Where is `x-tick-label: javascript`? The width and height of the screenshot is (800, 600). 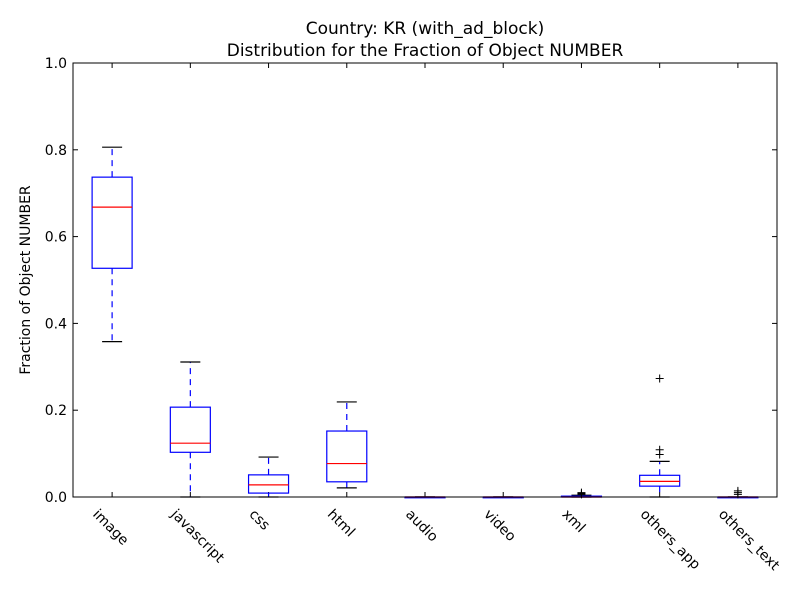
x-tick-label: javascript is located at coordinates (197, 536).